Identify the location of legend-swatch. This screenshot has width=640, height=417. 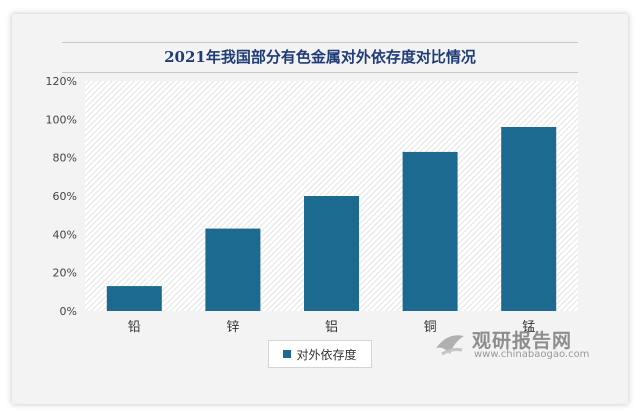
(287, 354).